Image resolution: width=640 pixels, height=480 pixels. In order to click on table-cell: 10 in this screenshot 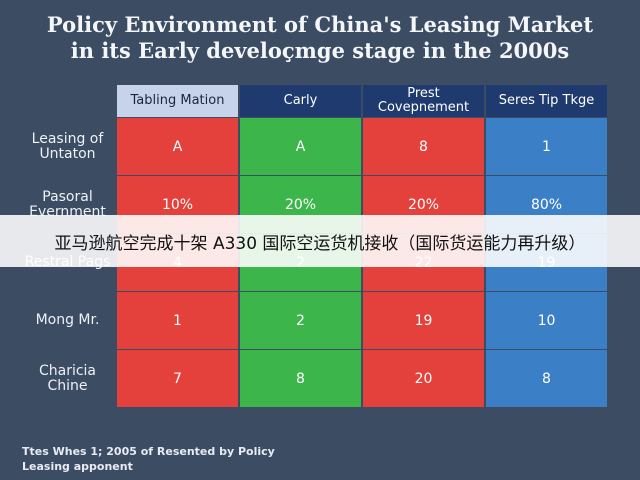, I will do `click(546, 320)`.